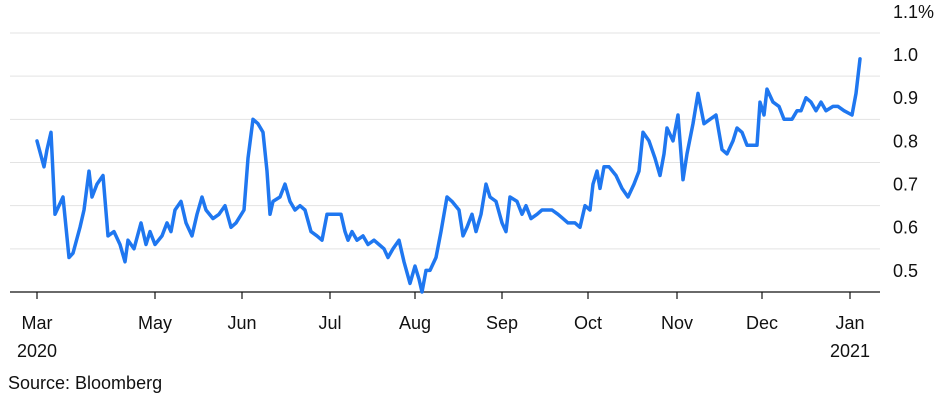  What do you see at coordinates (849, 323) in the screenshot?
I see `x-tick-label: Jan` at bounding box center [849, 323].